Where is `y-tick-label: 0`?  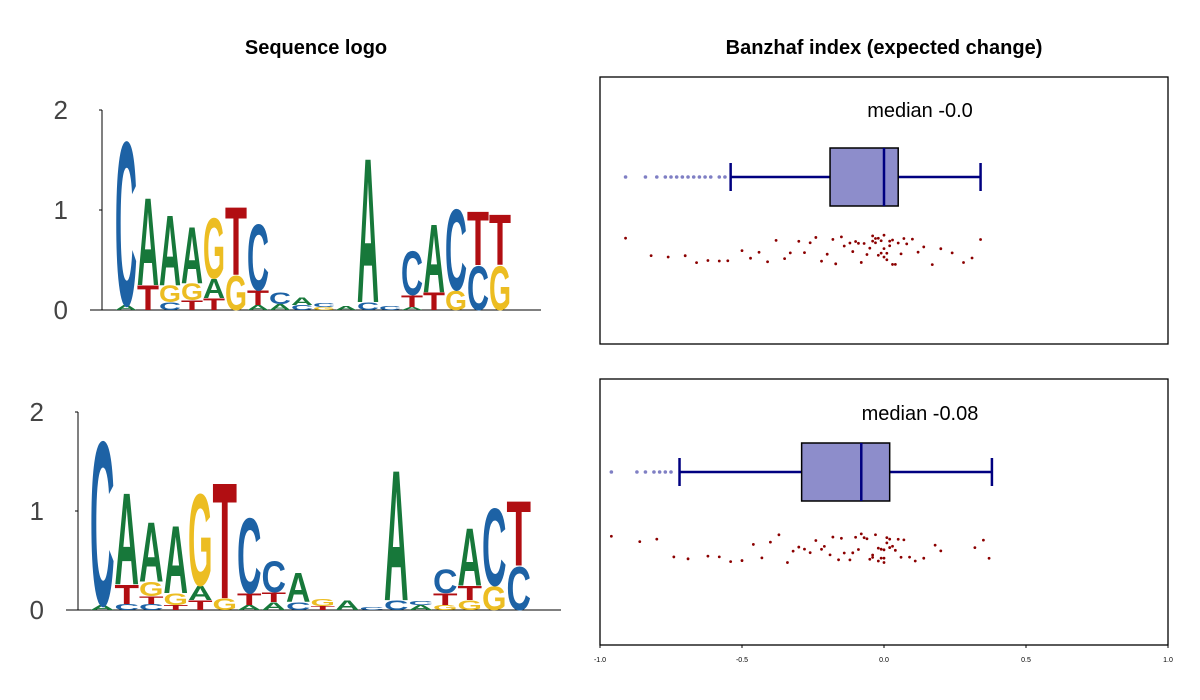
y-tick-label: 0 is located at coordinates (37, 610).